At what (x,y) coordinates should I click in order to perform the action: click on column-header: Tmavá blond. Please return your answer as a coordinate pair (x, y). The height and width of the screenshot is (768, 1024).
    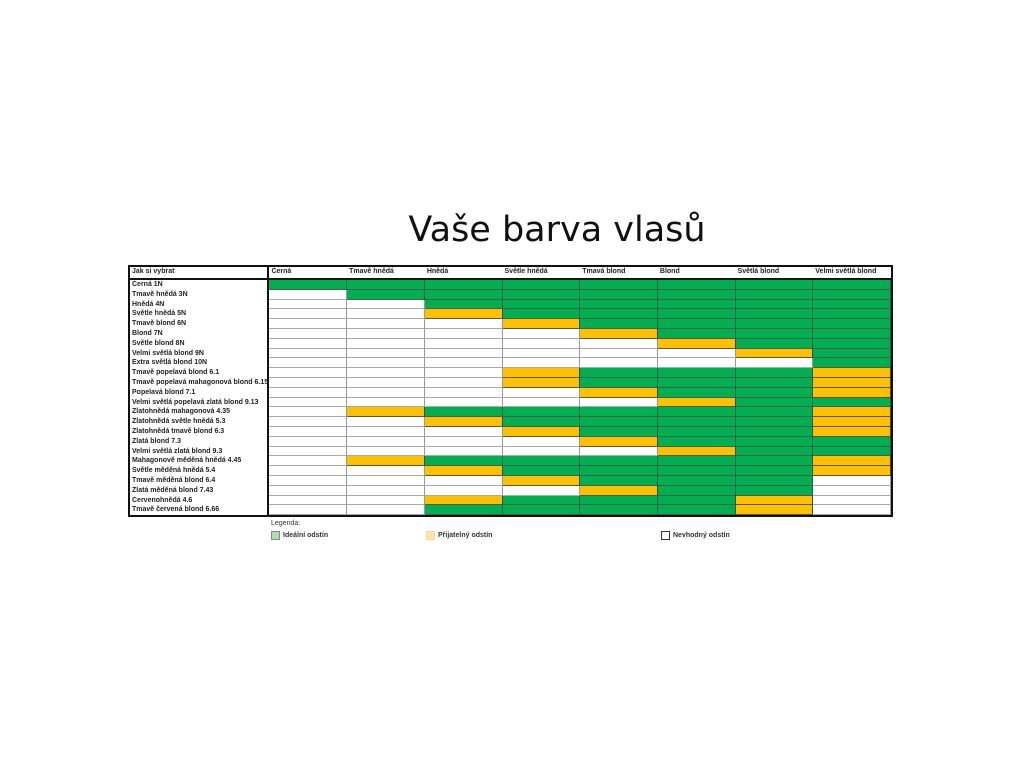
    Looking at the image, I should click on (604, 271).